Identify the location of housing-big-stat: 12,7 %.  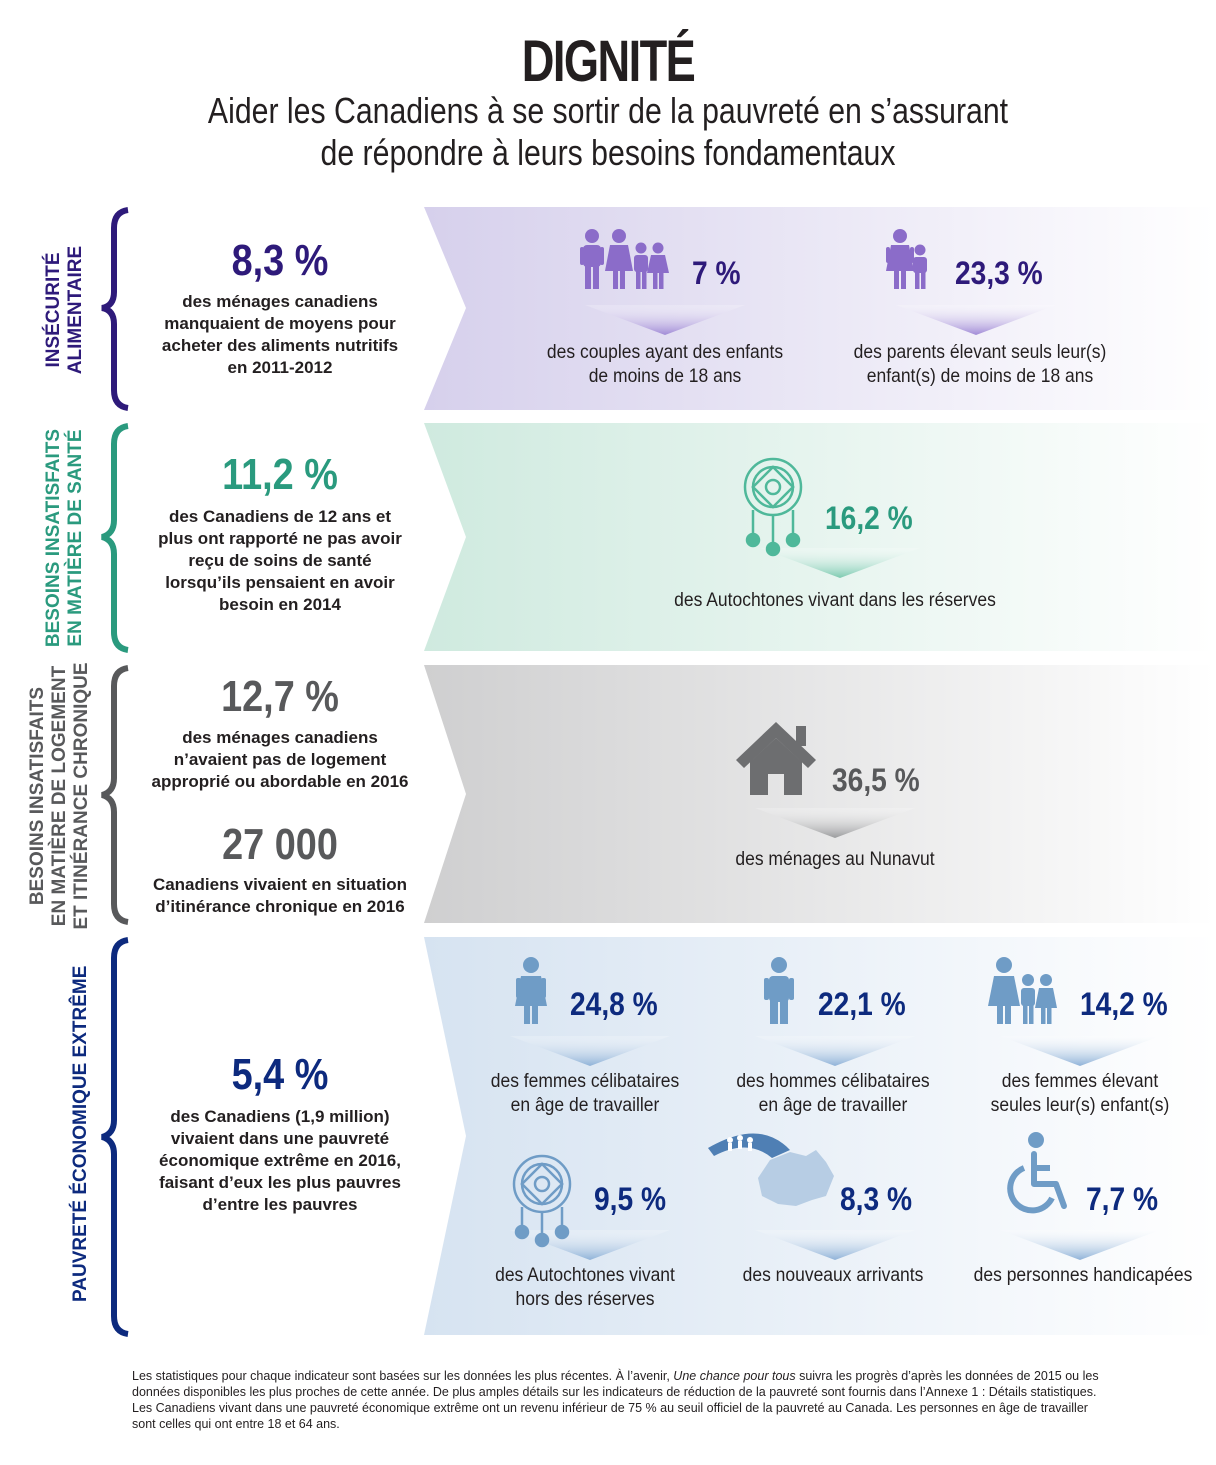
(280, 696).